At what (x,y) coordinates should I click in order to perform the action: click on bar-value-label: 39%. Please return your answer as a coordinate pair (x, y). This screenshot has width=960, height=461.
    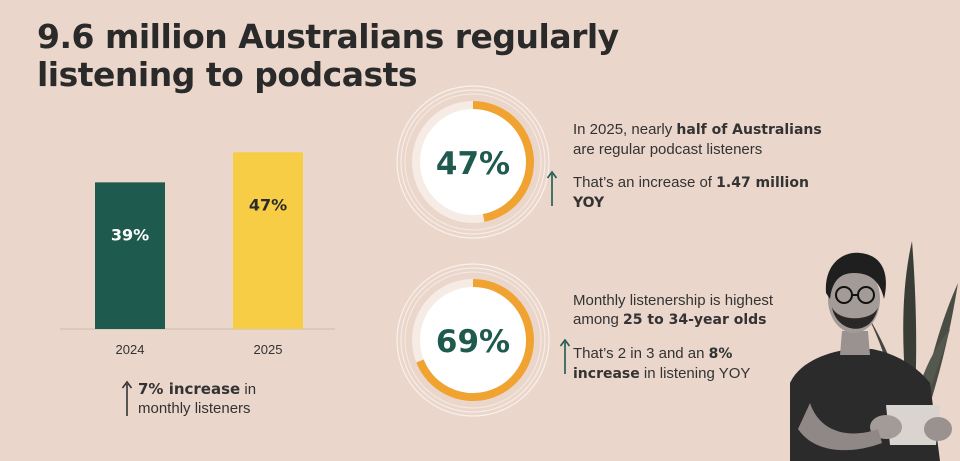
    Looking at the image, I should click on (130, 234).